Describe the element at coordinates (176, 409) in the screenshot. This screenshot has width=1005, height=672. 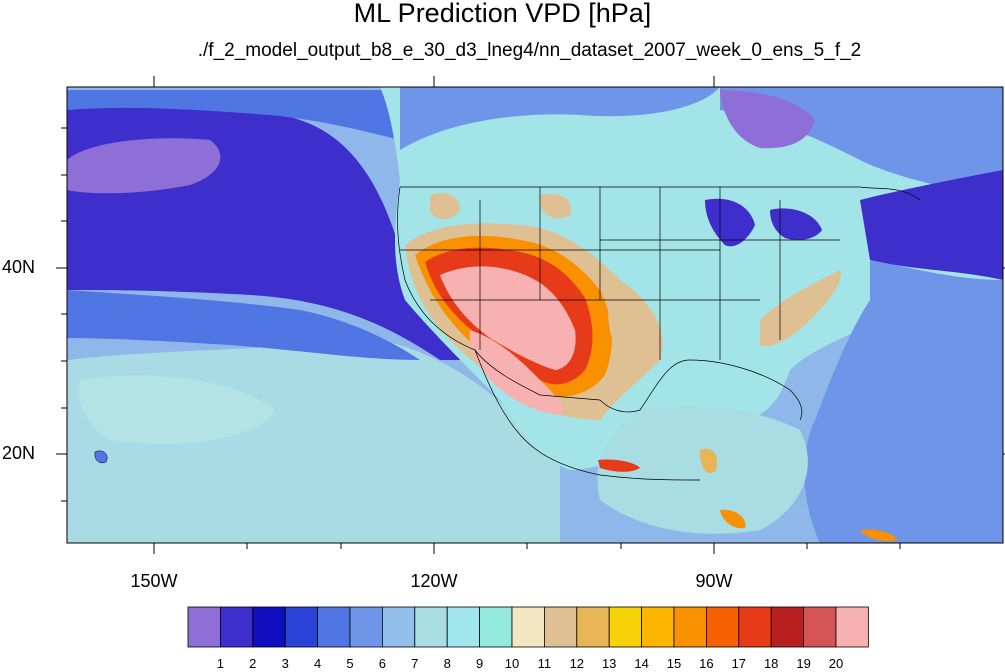
I see `ocean-subtropical-high` at that location.